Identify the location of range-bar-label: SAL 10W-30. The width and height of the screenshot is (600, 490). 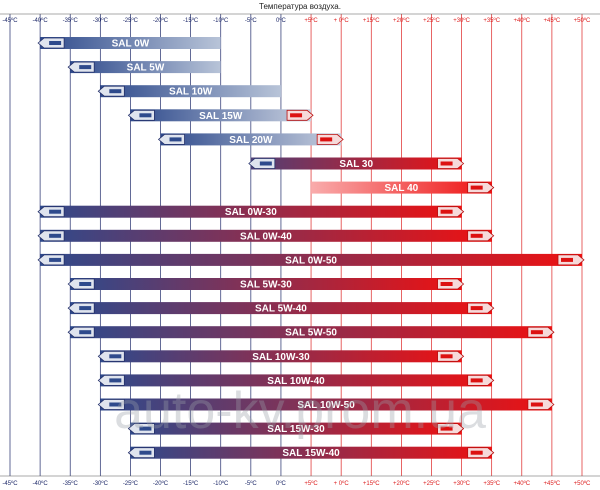
(281, 357).